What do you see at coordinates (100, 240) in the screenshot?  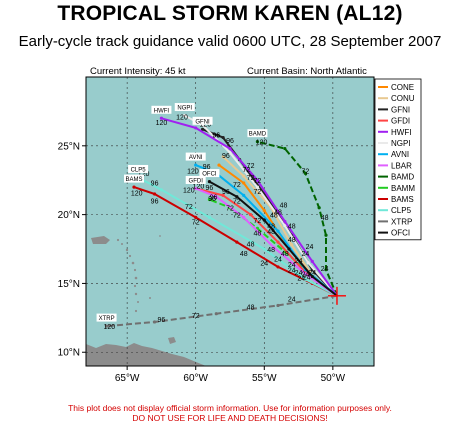 I see `puerto-rico-island` at bounding box center [100, 240].